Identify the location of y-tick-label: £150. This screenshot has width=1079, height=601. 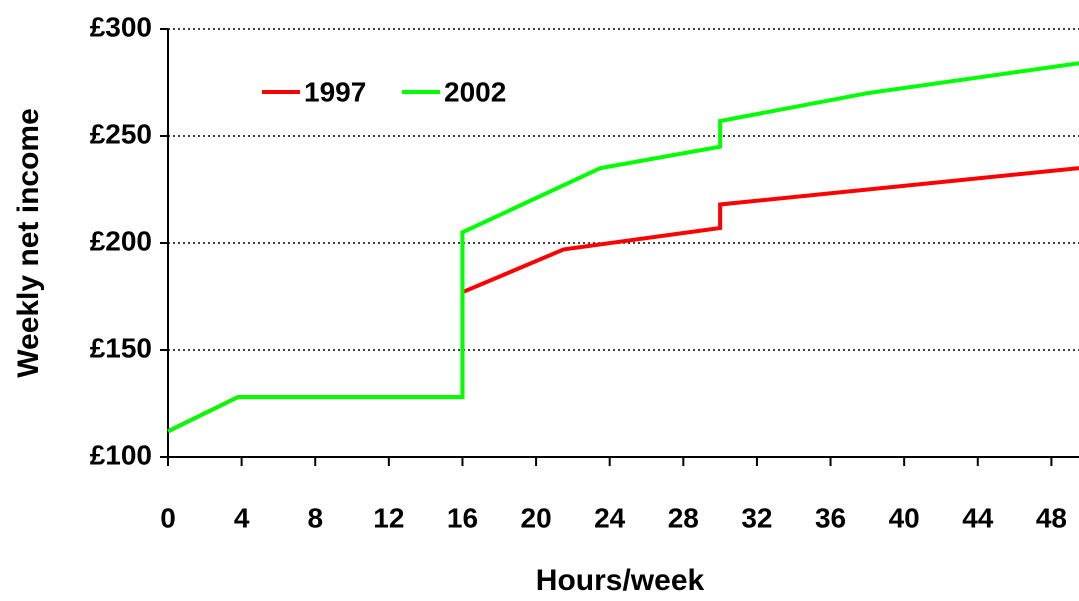
(121, 347).